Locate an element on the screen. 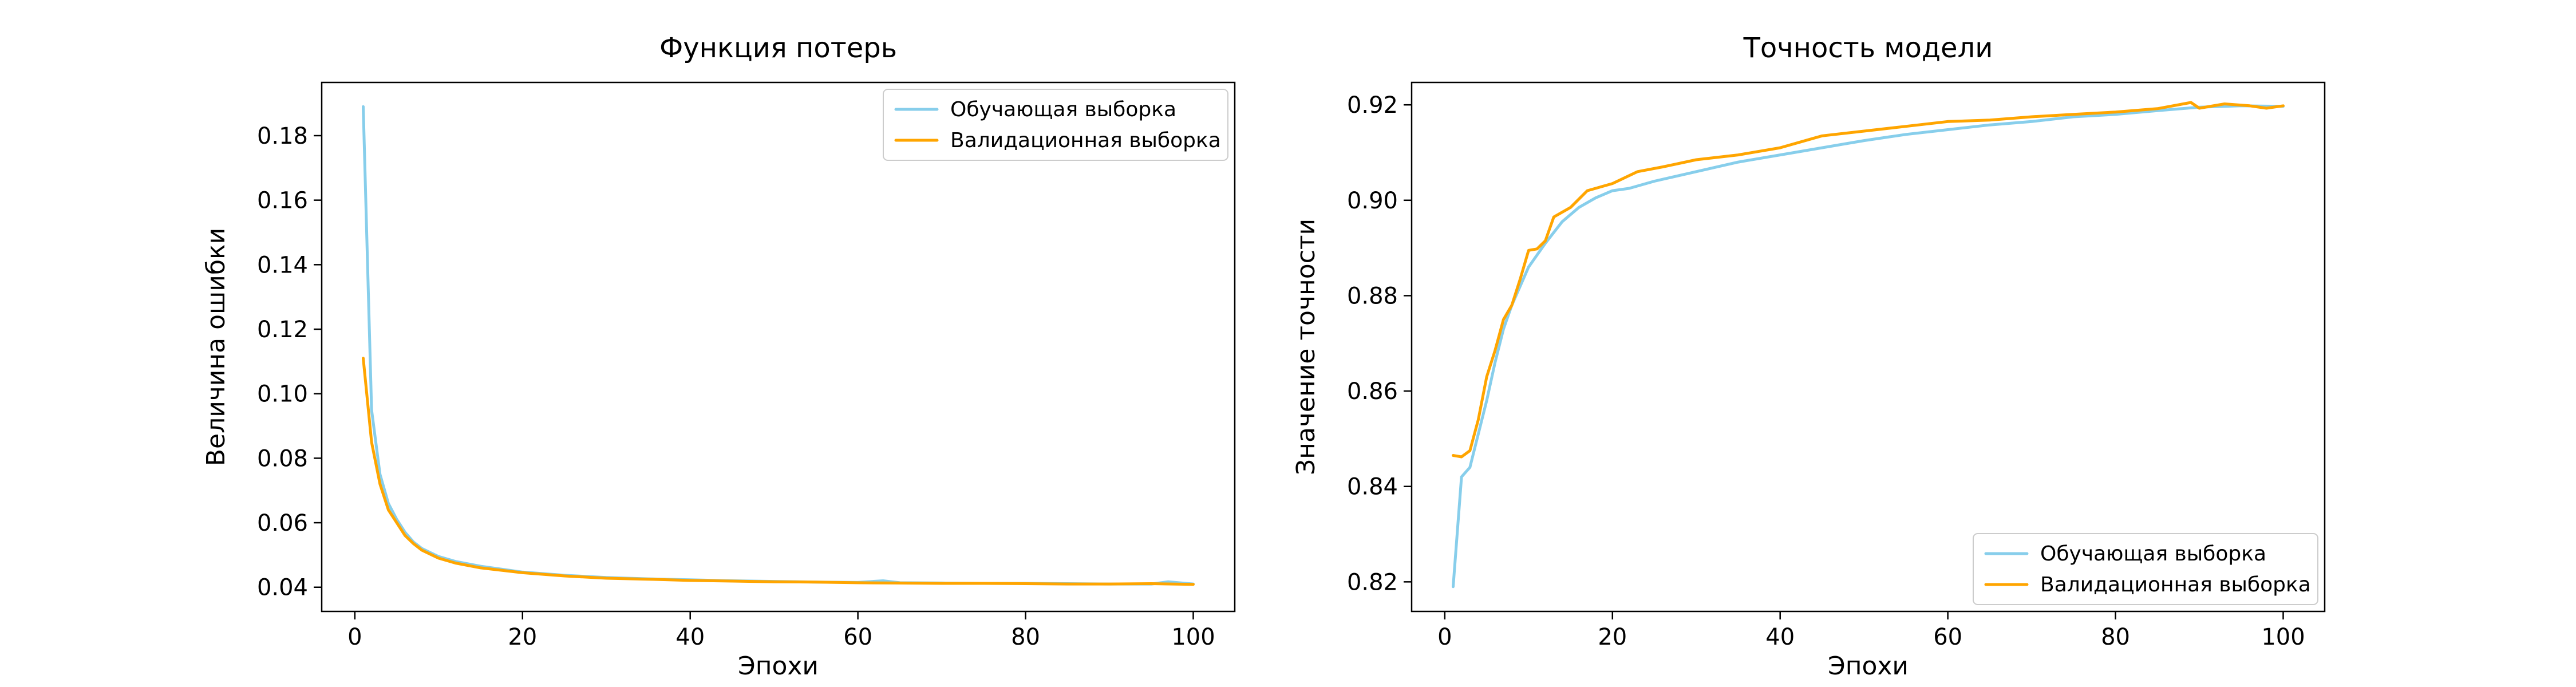 This screenshot has height=687, width=2576. loss-y-axis-label: Величина ошибки is located at coordinates (216, 347).